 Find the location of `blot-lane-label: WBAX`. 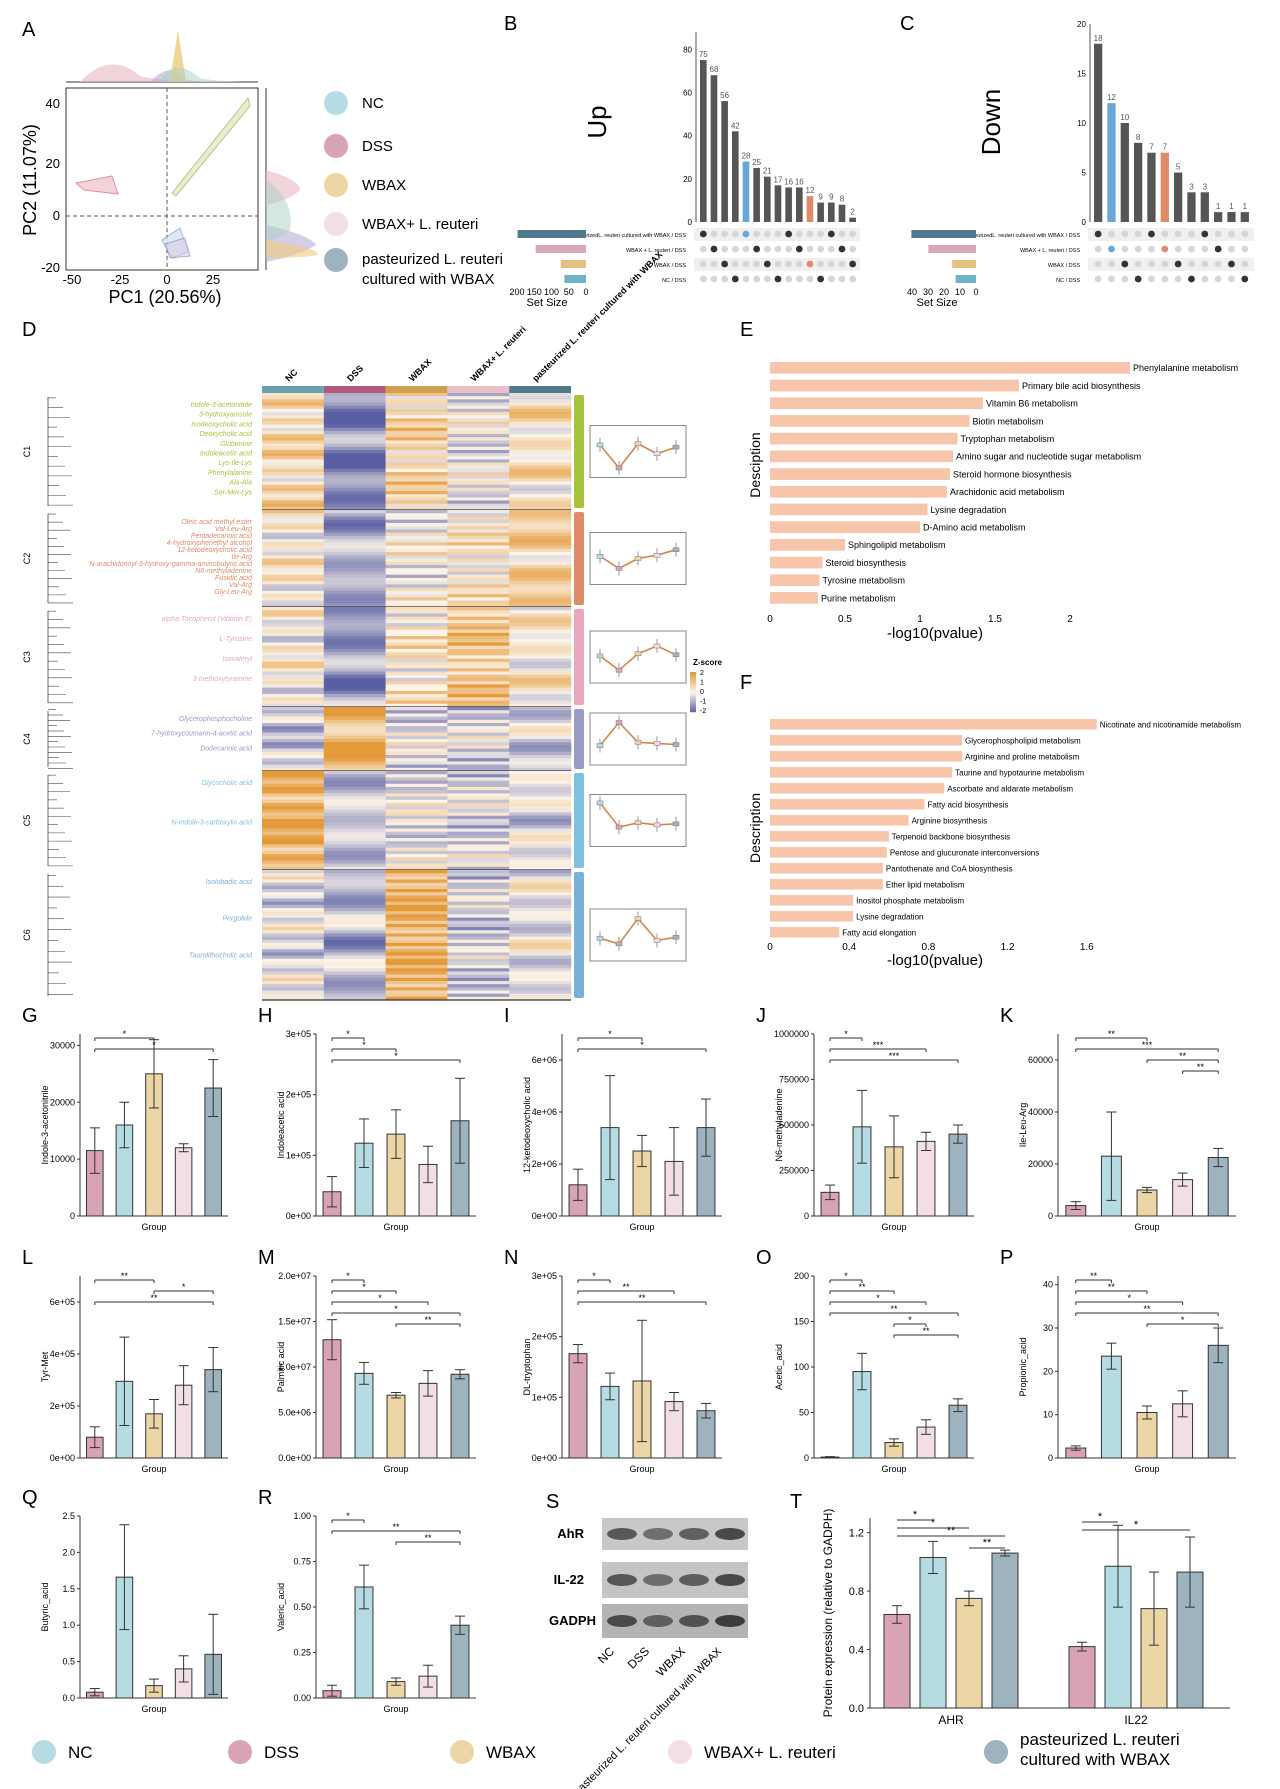

blot-lane-label: WBAX is located at coordinates (670, 1661).